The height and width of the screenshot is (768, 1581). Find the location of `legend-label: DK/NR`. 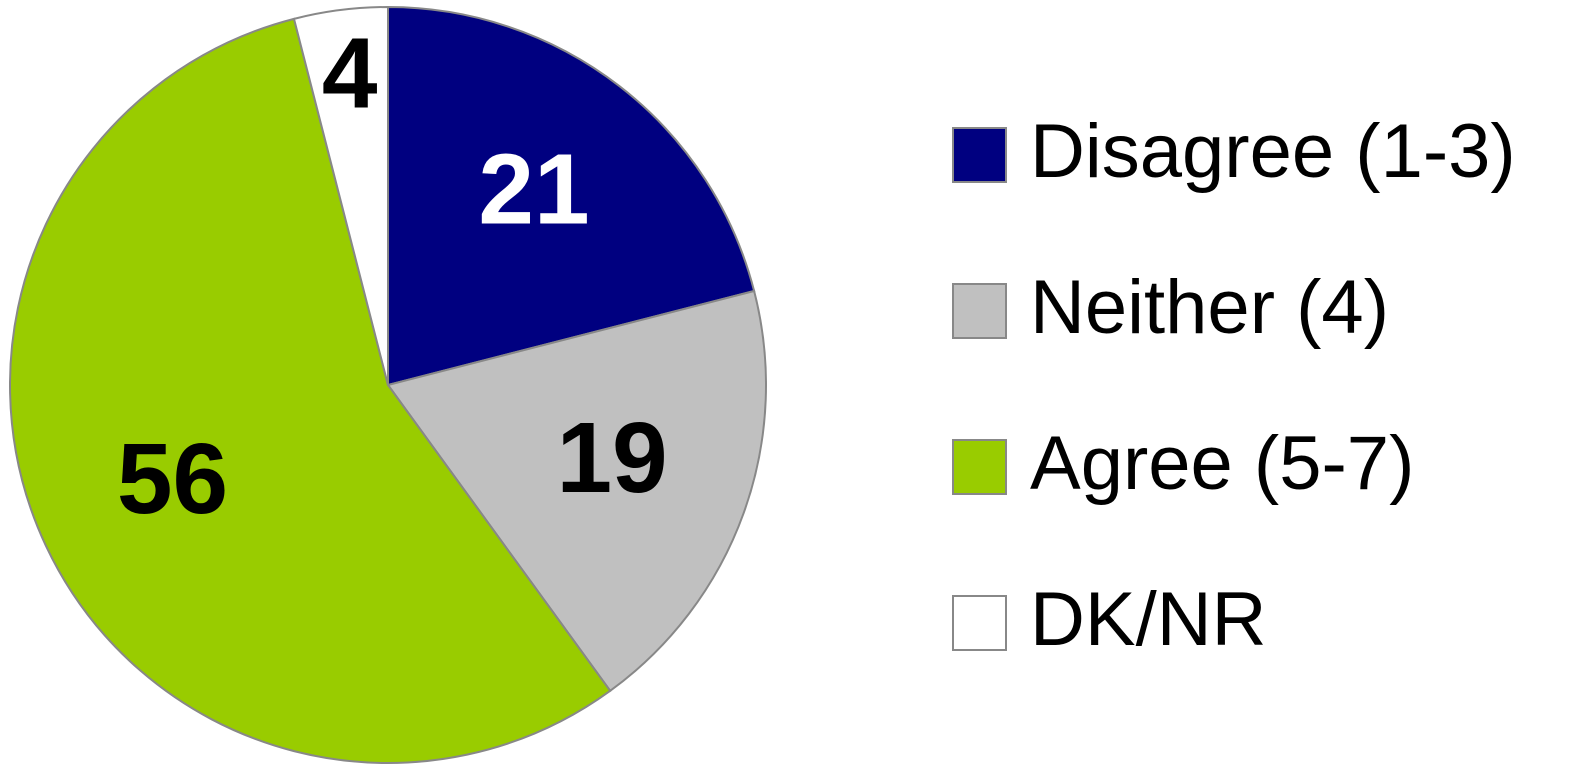

legend-label: DK/NR is located at coordinates (1148, 619).